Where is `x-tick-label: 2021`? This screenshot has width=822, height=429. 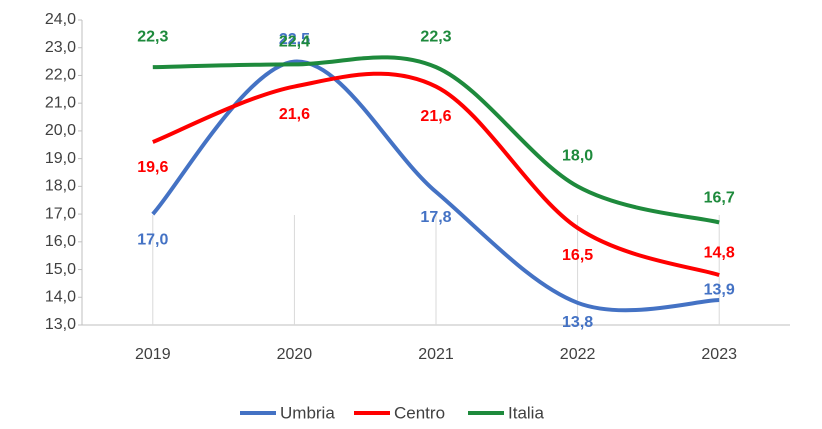
x-tick-label: 2021 is located at coordinates (436, 354).